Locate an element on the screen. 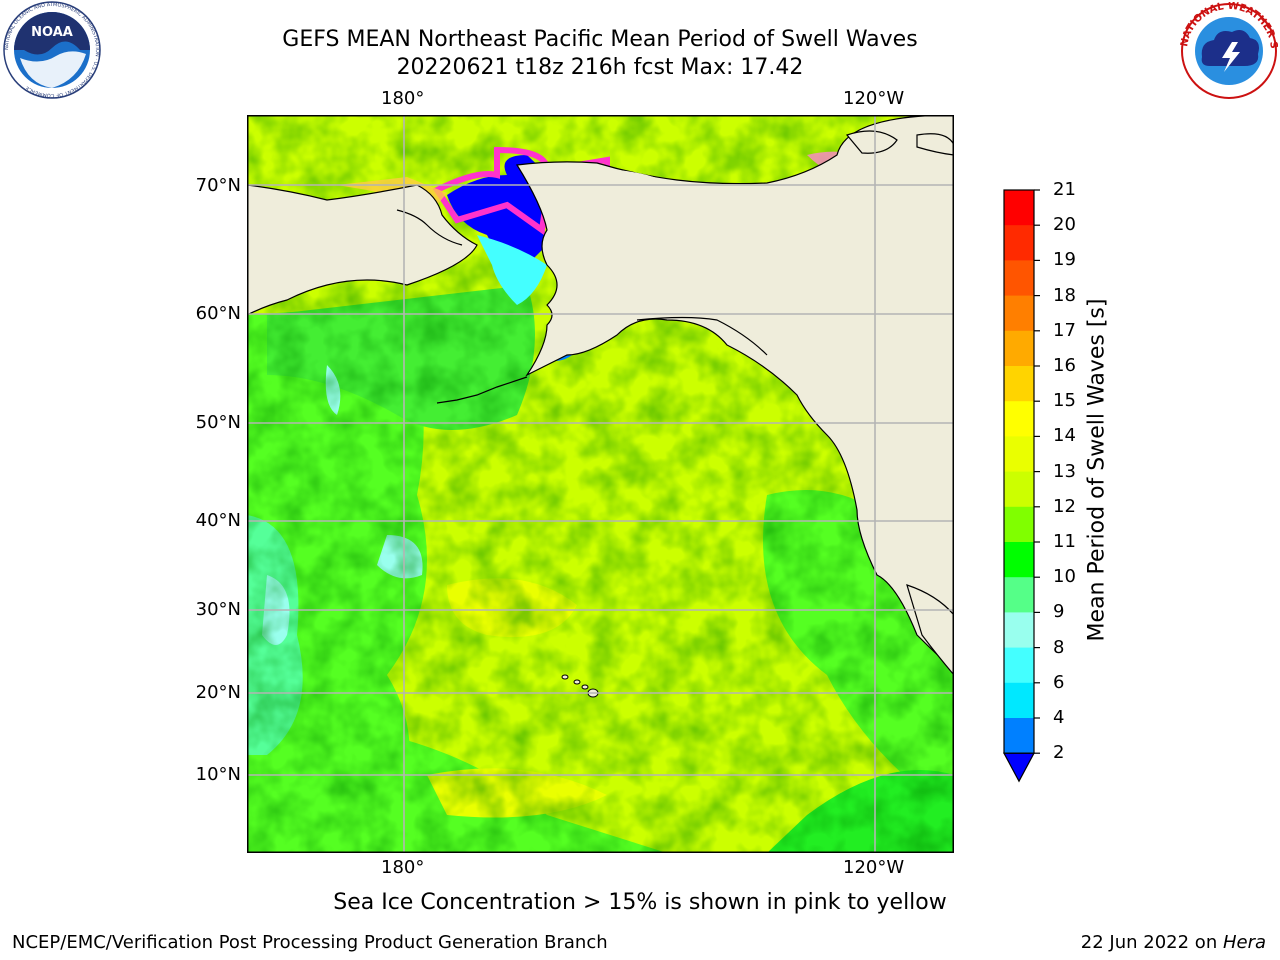 The image size is (1280, 960). lat-label-70n: 70°N is located at coordinates (218, 185).